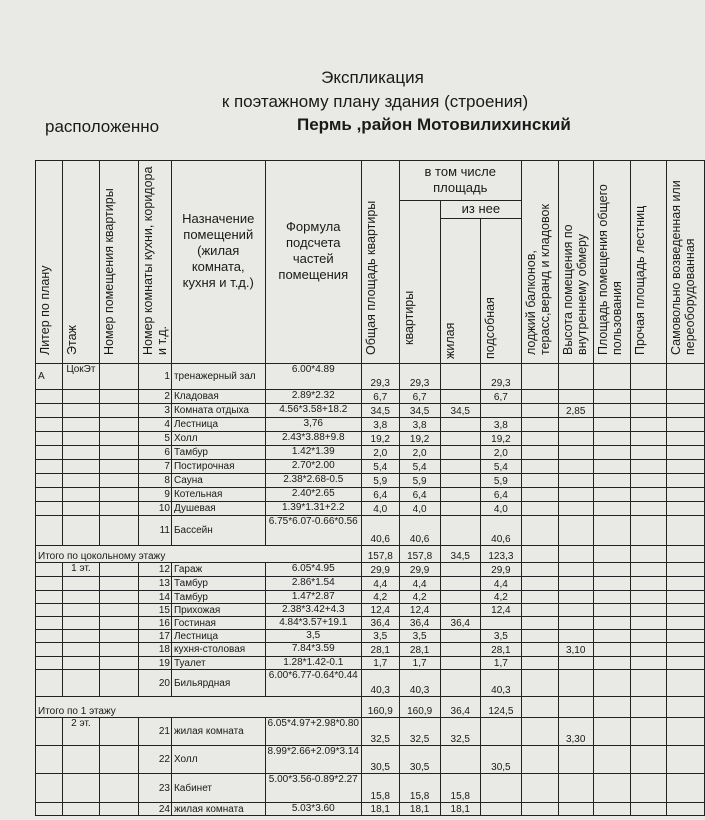 The image size is (705, 820). What do you see at coordinates (154, 438) in the screenshot?
I see `cell-room-no: 5` at bounding box center [154, 438].